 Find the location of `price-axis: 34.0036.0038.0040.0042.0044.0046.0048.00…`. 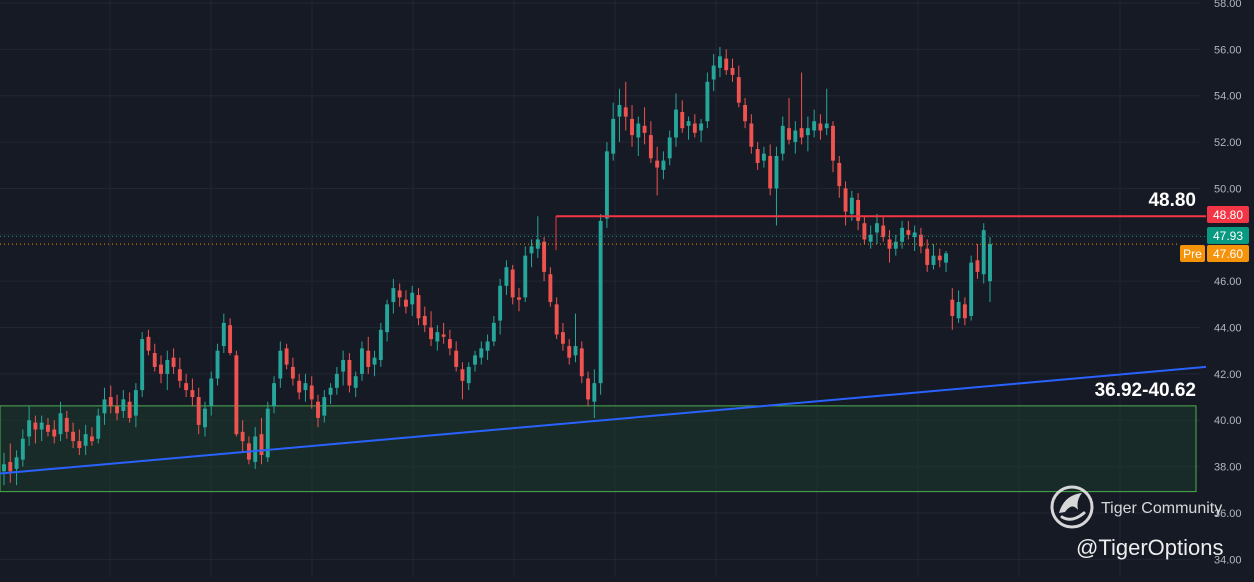

price-axis: 34.0036.0038.0040.0042.0044.0046.0048.00… is located at coordinates (1228, 283).